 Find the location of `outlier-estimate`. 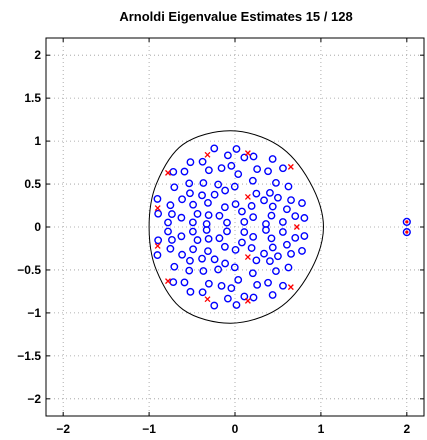

outlier-estimate is located at coordinates (407, 222).